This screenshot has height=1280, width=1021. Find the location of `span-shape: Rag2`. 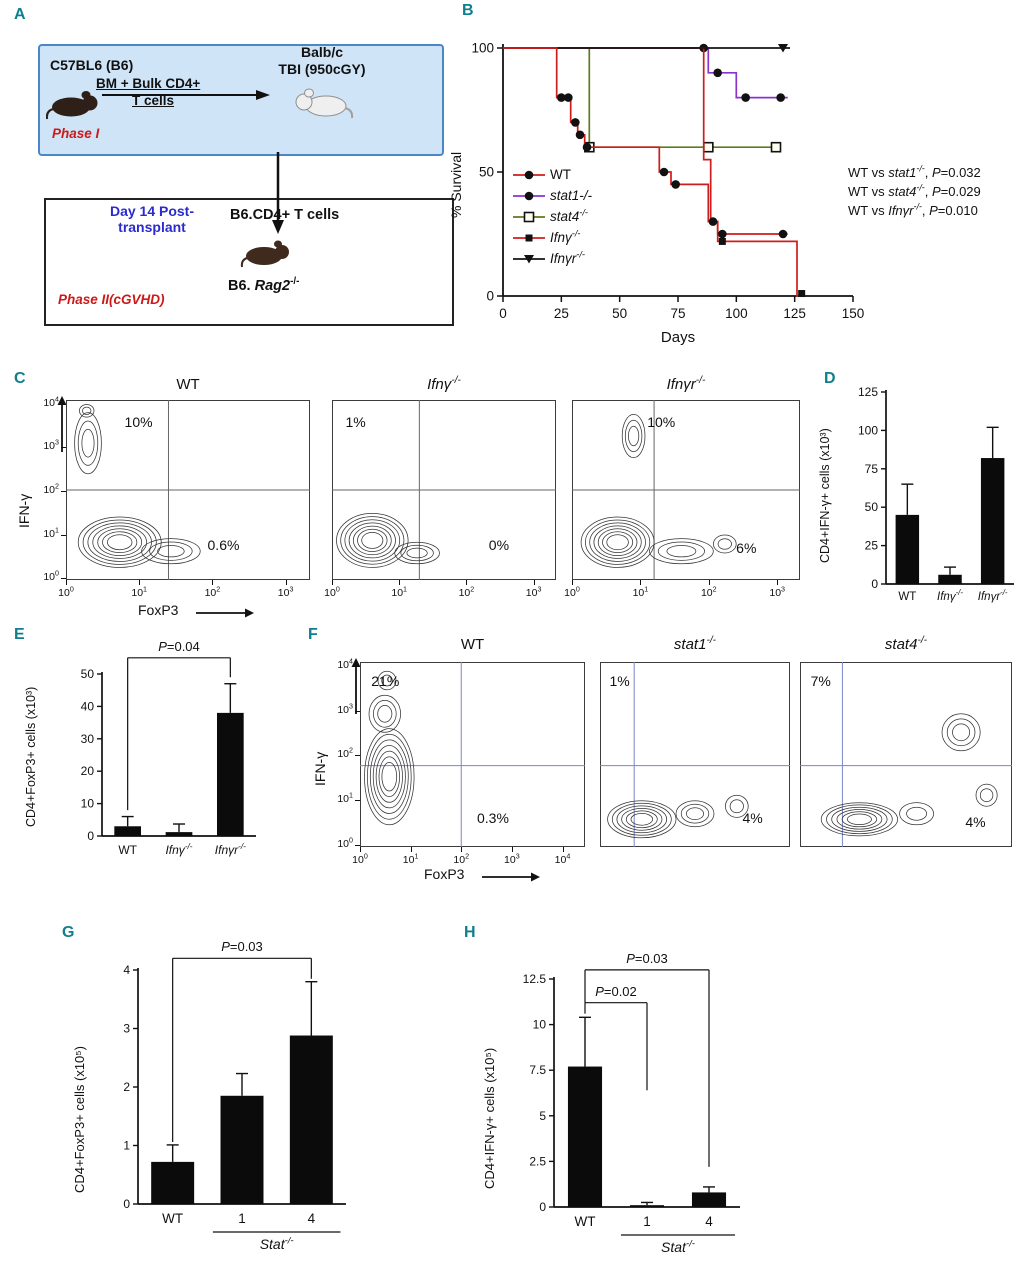

span-shape: Rag2 is located at coordinates (272, 286).